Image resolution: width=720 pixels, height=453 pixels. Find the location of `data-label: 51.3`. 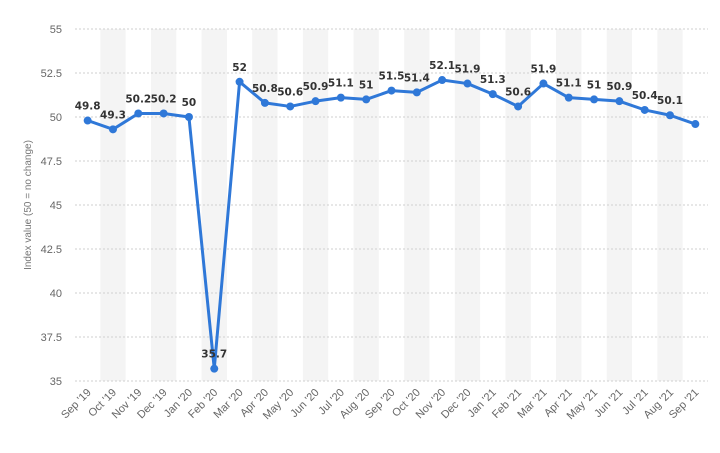

data-label: 51.3 is located at coordinates (493, 80).